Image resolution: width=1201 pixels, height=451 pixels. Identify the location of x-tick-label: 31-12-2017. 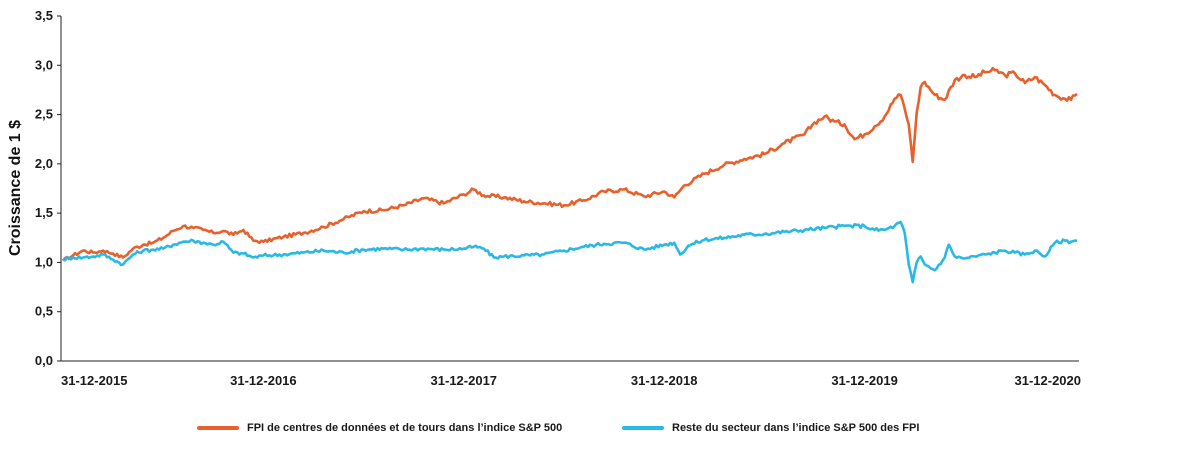
(464, 380).